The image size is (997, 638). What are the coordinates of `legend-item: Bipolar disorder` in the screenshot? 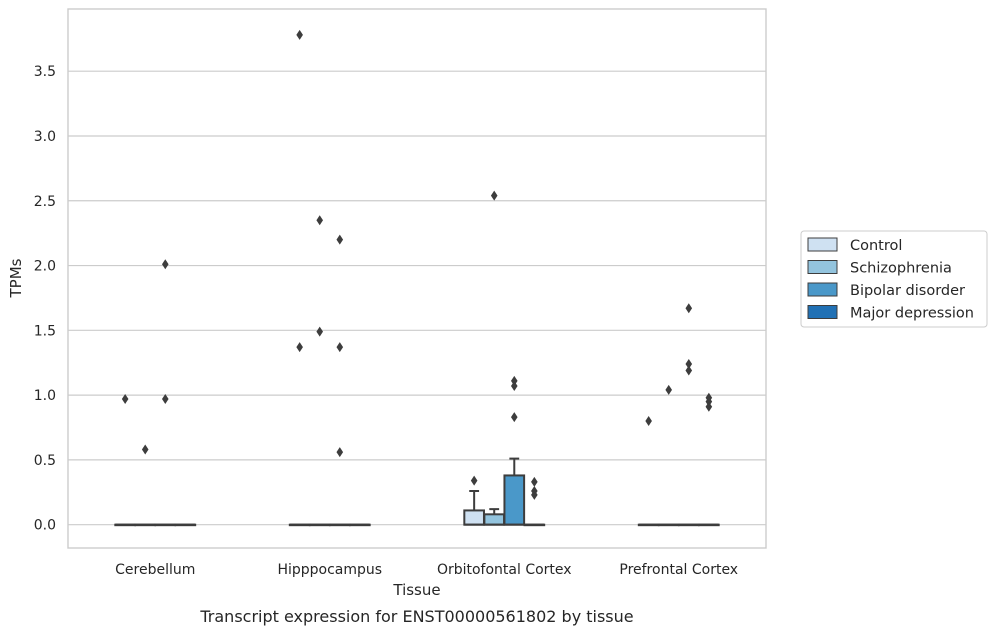 It's located at (886, 290).